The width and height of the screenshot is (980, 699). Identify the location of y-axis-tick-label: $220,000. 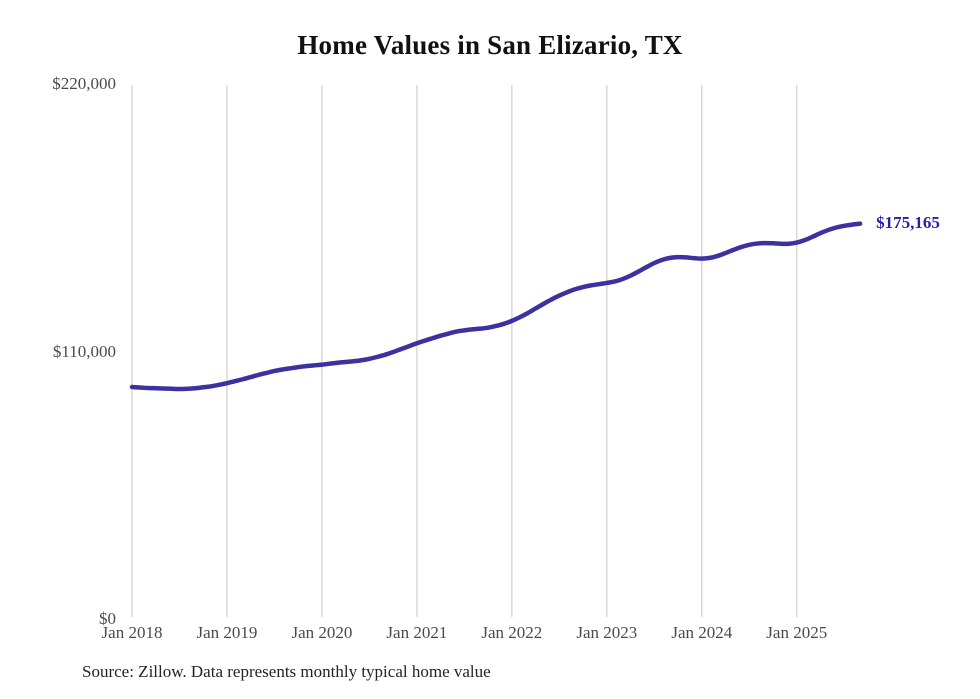
(84, 83).